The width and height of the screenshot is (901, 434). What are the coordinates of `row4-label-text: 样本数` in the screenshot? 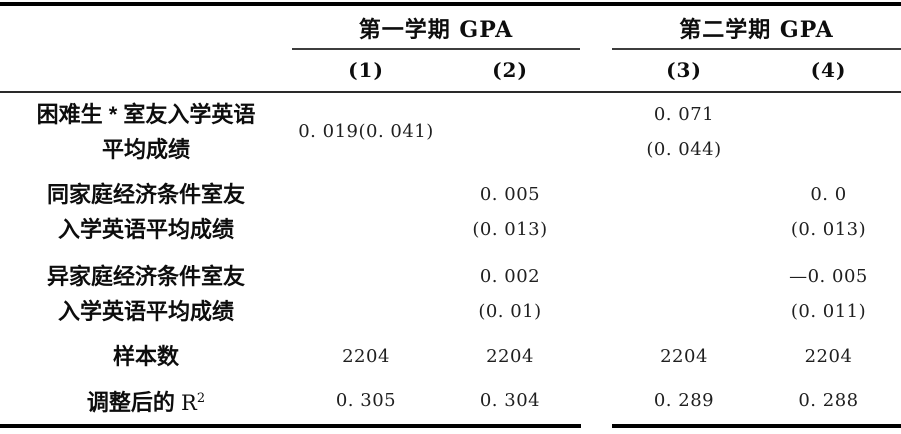 It's located at (145, 356).